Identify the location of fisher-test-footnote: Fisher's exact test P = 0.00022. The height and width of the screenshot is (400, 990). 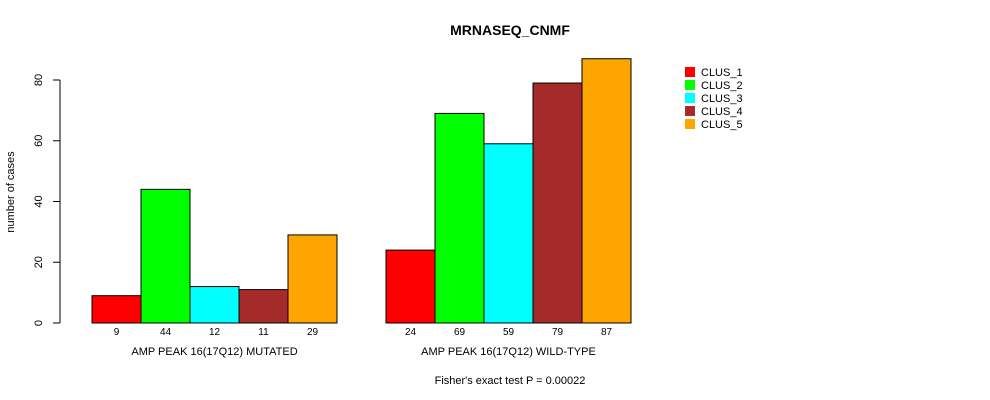
(510, 381).